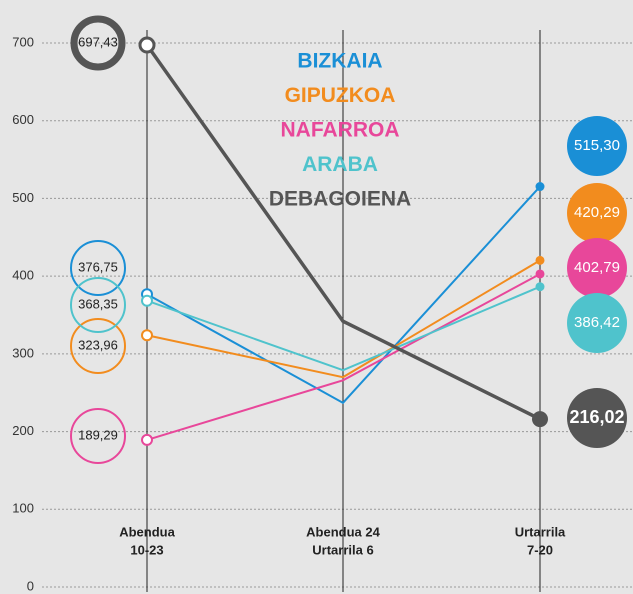 This screenshot has width=633, height=594. I want to click on value-label: 386,42, so click(597, 322).